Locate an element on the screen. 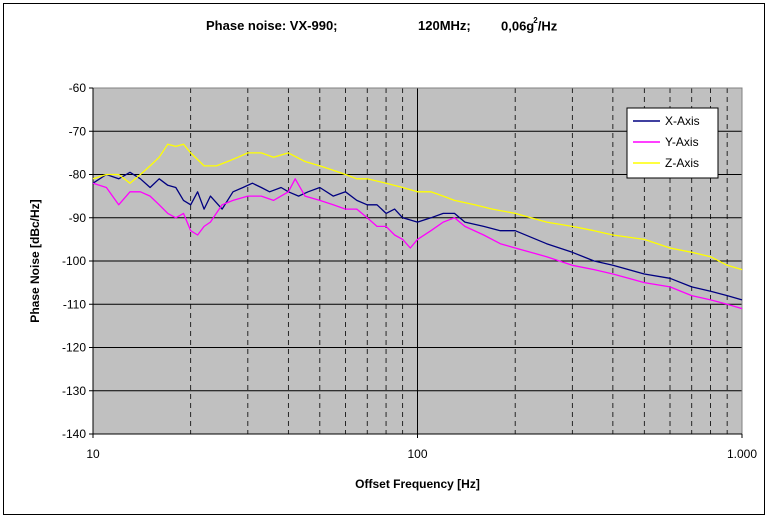 The height and width of the screenshot is (519, 769). y-tick-label: -70 is located at coordinates (78, 131).